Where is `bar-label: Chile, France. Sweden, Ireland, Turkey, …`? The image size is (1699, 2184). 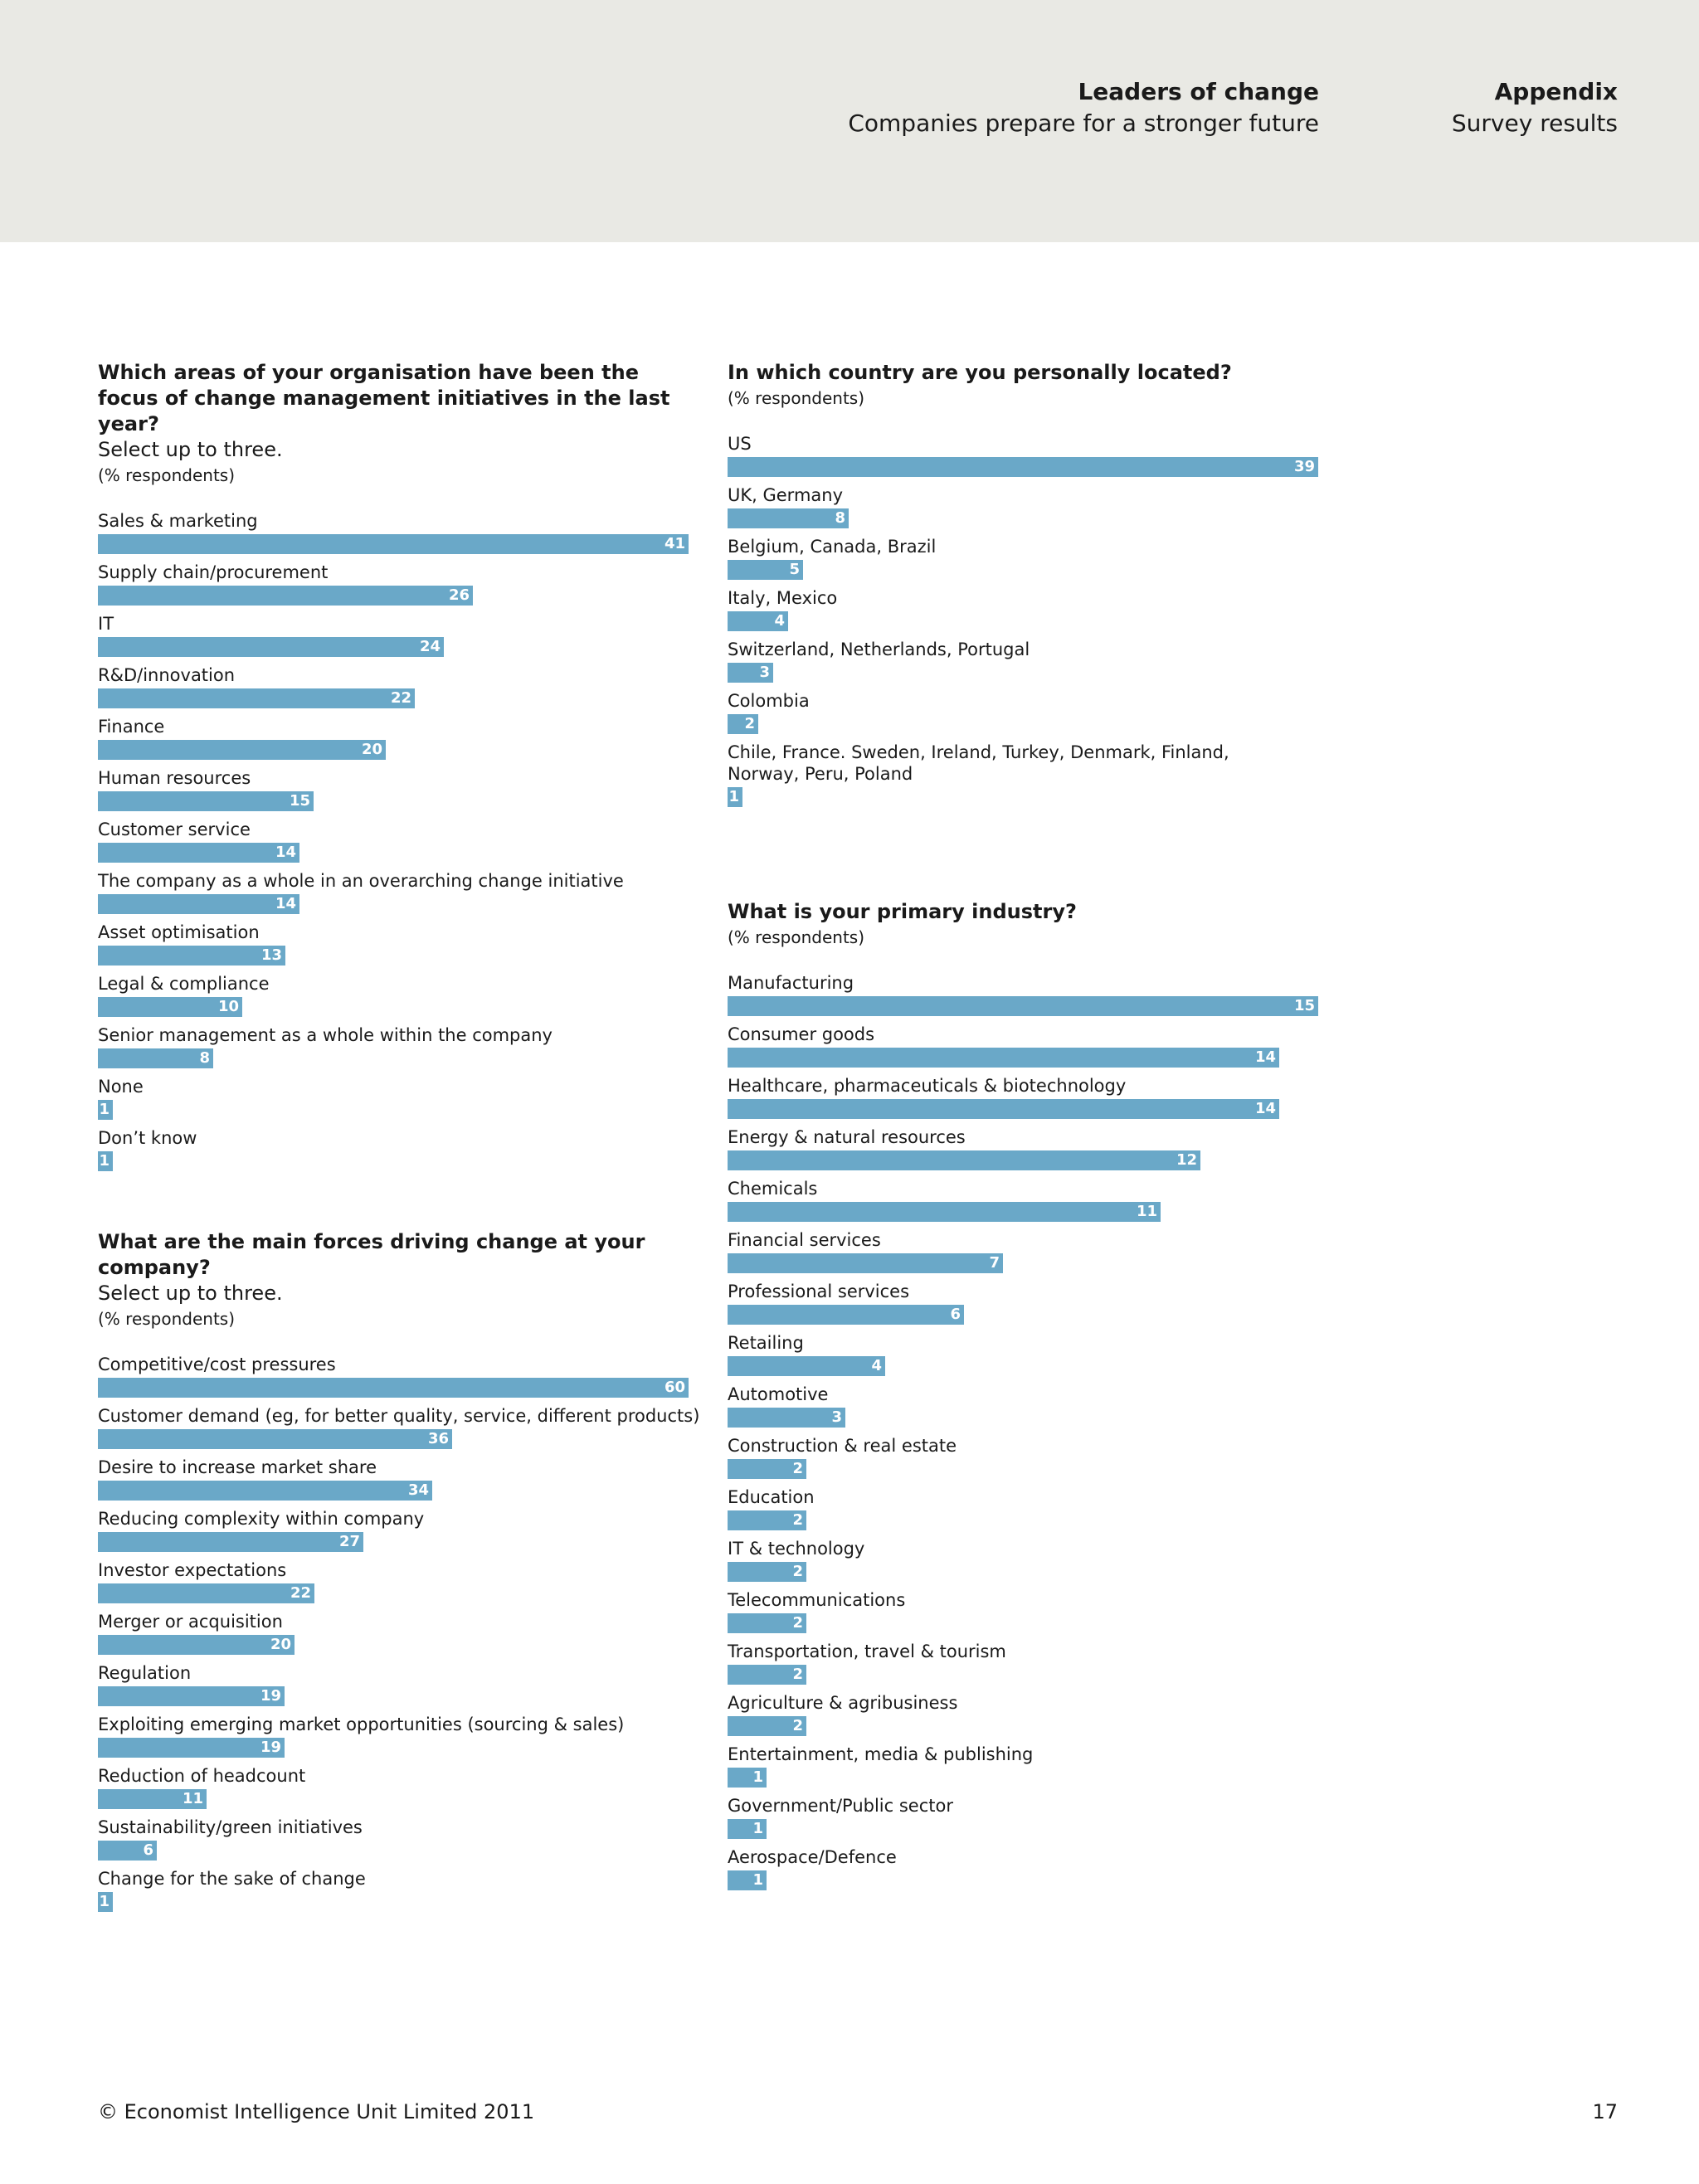 bar-label: Chile, France. Sweden, Ireland, Turkey, … is located at coordinates (978, 763).